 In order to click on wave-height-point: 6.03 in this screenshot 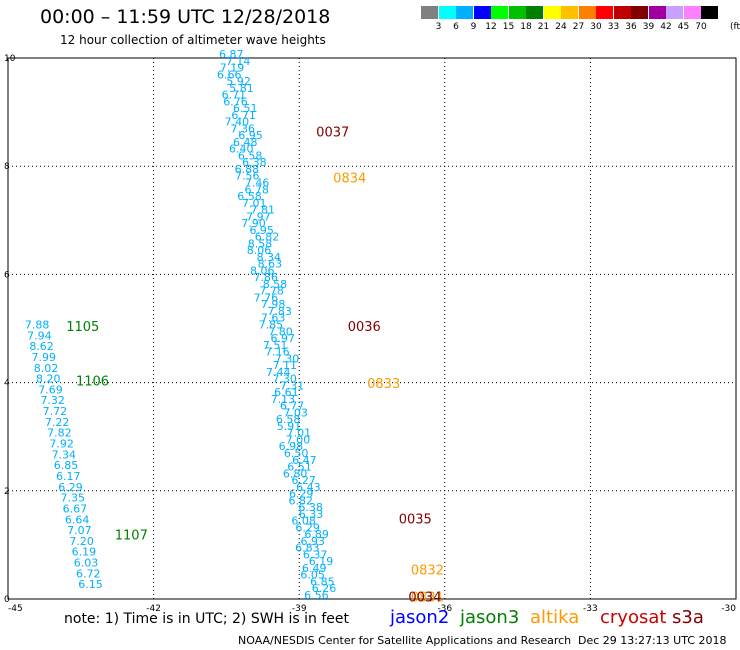, I will do `click(86, 563)`.